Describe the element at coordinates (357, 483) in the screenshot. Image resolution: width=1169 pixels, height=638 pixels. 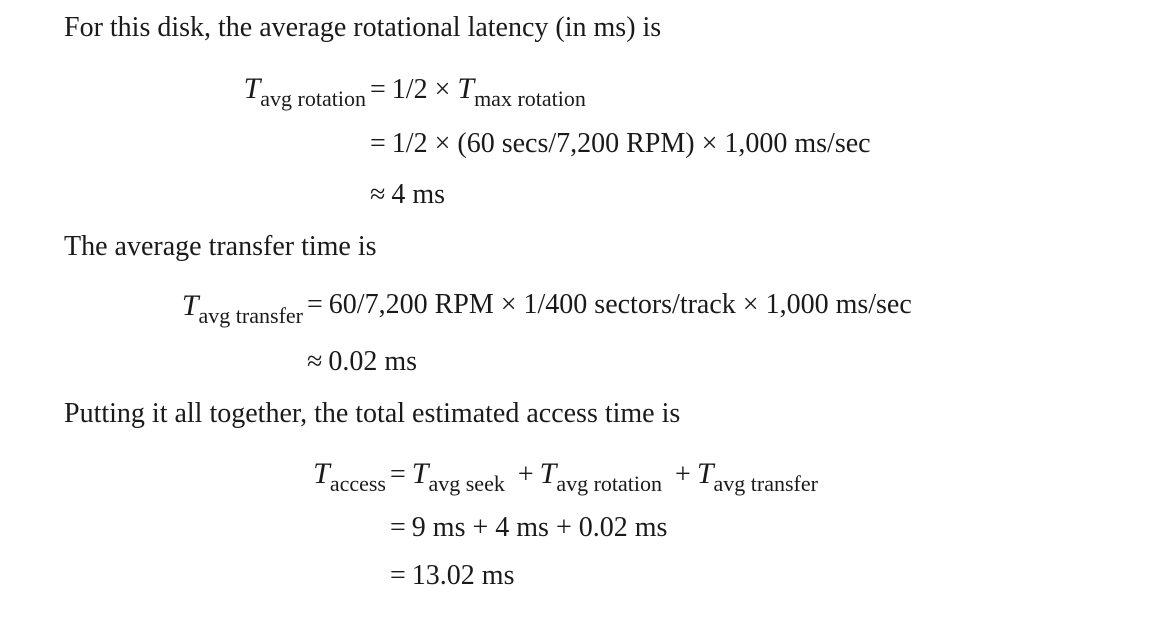
I see `subscript: access` at that location.